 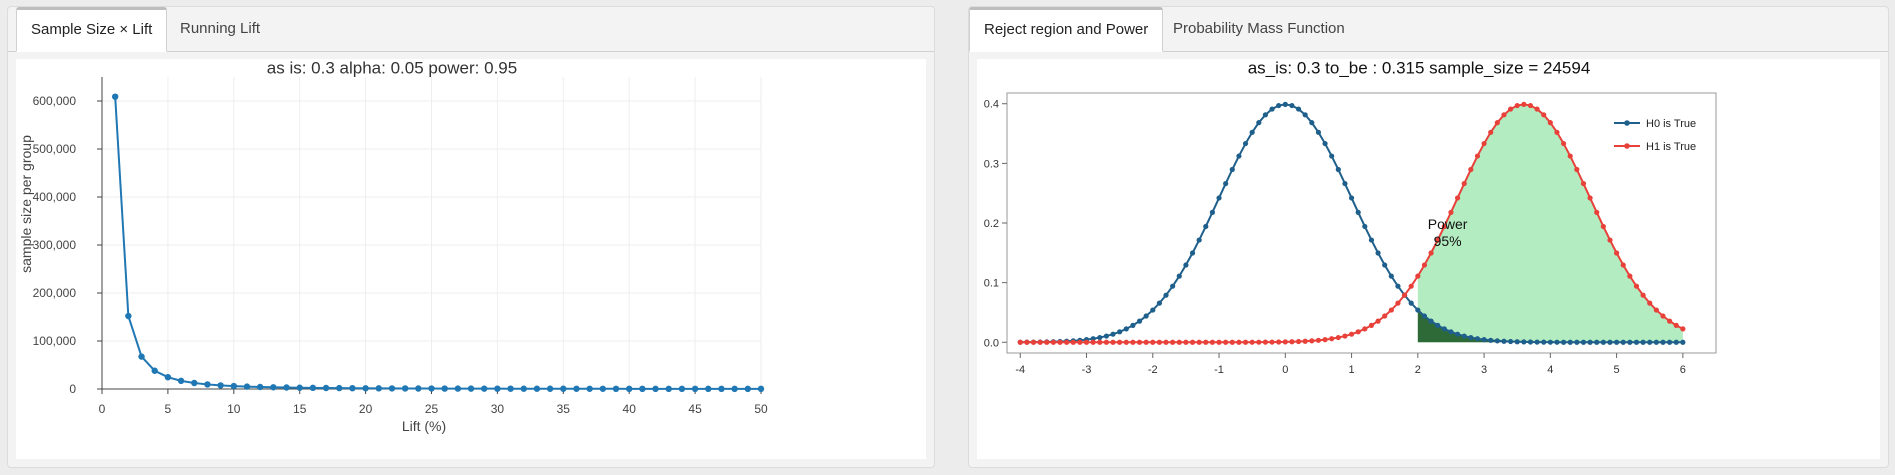 What do you see at coordinates (498, 409) in the screenshot?
I see `x-tick-label: 30` at bounding box center [498, 409].